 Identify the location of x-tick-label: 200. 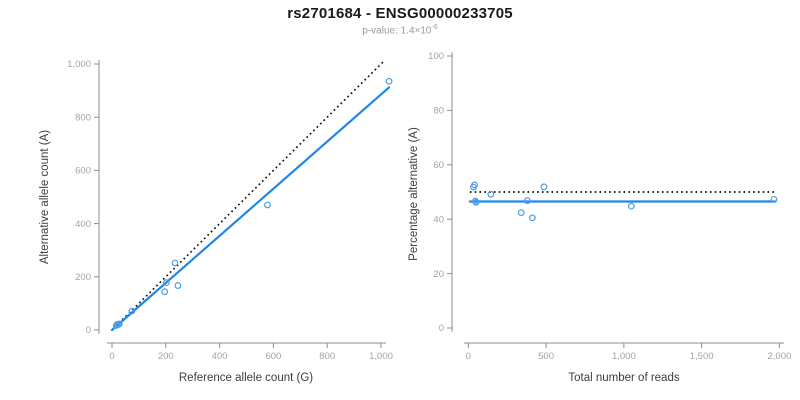
(166, 356).